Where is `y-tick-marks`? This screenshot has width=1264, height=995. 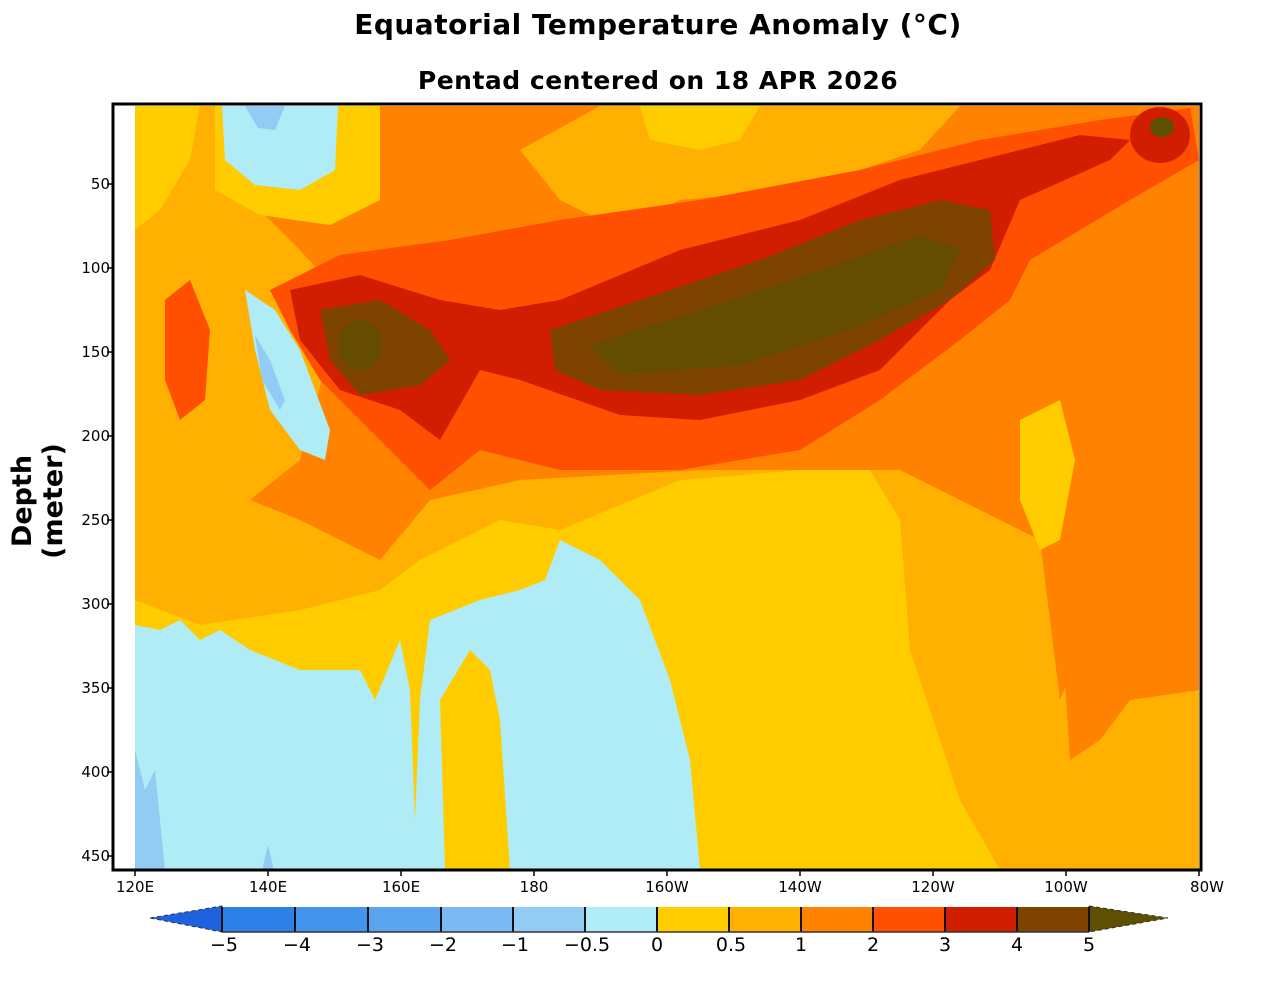 y-tick-marks is located at coordinates (110, 520).